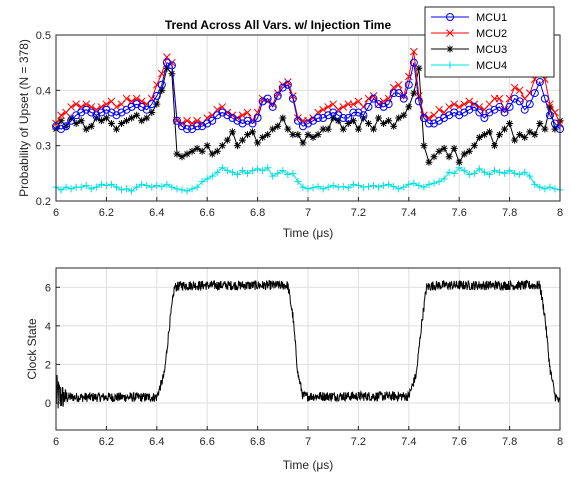 The image size is (571, 479). I want to click on bottom-x-tick-label: 6.6, so click(207, 442).